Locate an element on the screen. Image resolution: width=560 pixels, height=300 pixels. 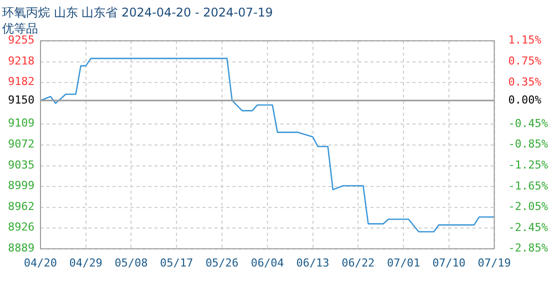
y-tick-label: 9255 is located at coordinates (21, 40).